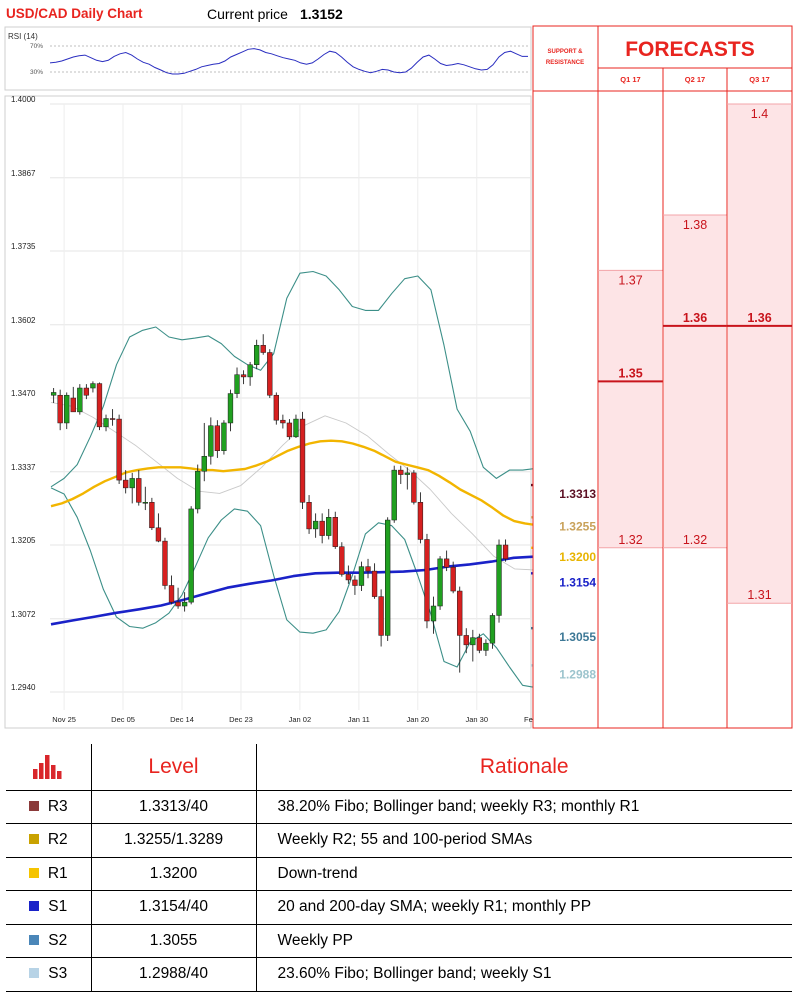 The image size is (800, 995). What do you see at coordinates (241, 719) in the screenshot?
I see `x-tick-label: Dec 23` at bounding box center [241, 719].